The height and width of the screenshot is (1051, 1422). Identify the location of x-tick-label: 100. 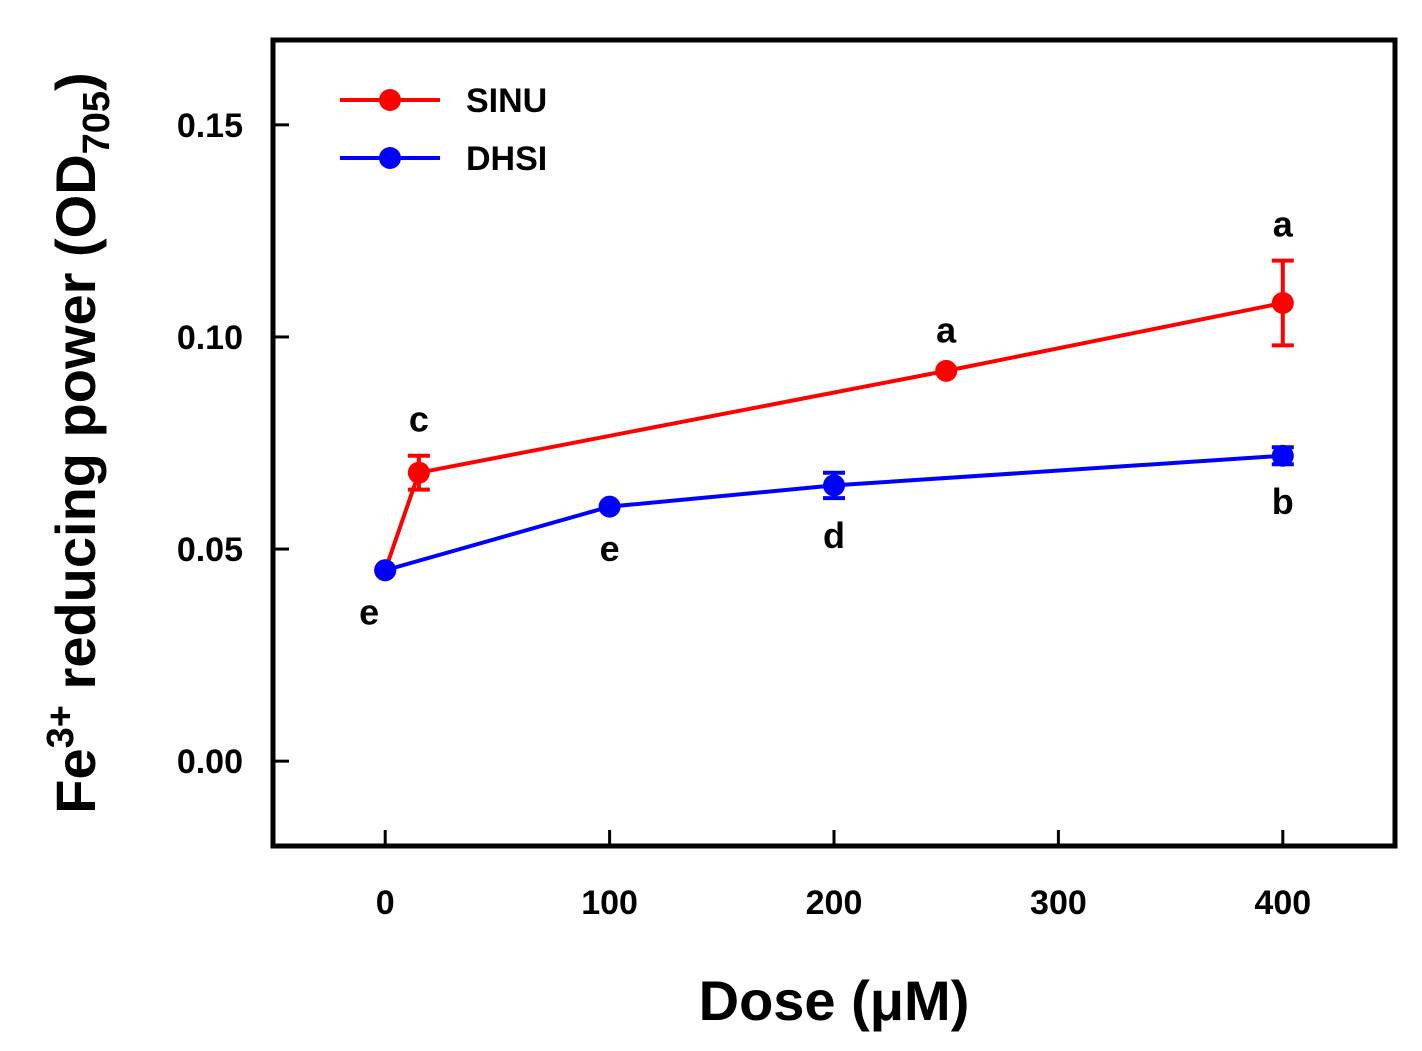
(609, 903).